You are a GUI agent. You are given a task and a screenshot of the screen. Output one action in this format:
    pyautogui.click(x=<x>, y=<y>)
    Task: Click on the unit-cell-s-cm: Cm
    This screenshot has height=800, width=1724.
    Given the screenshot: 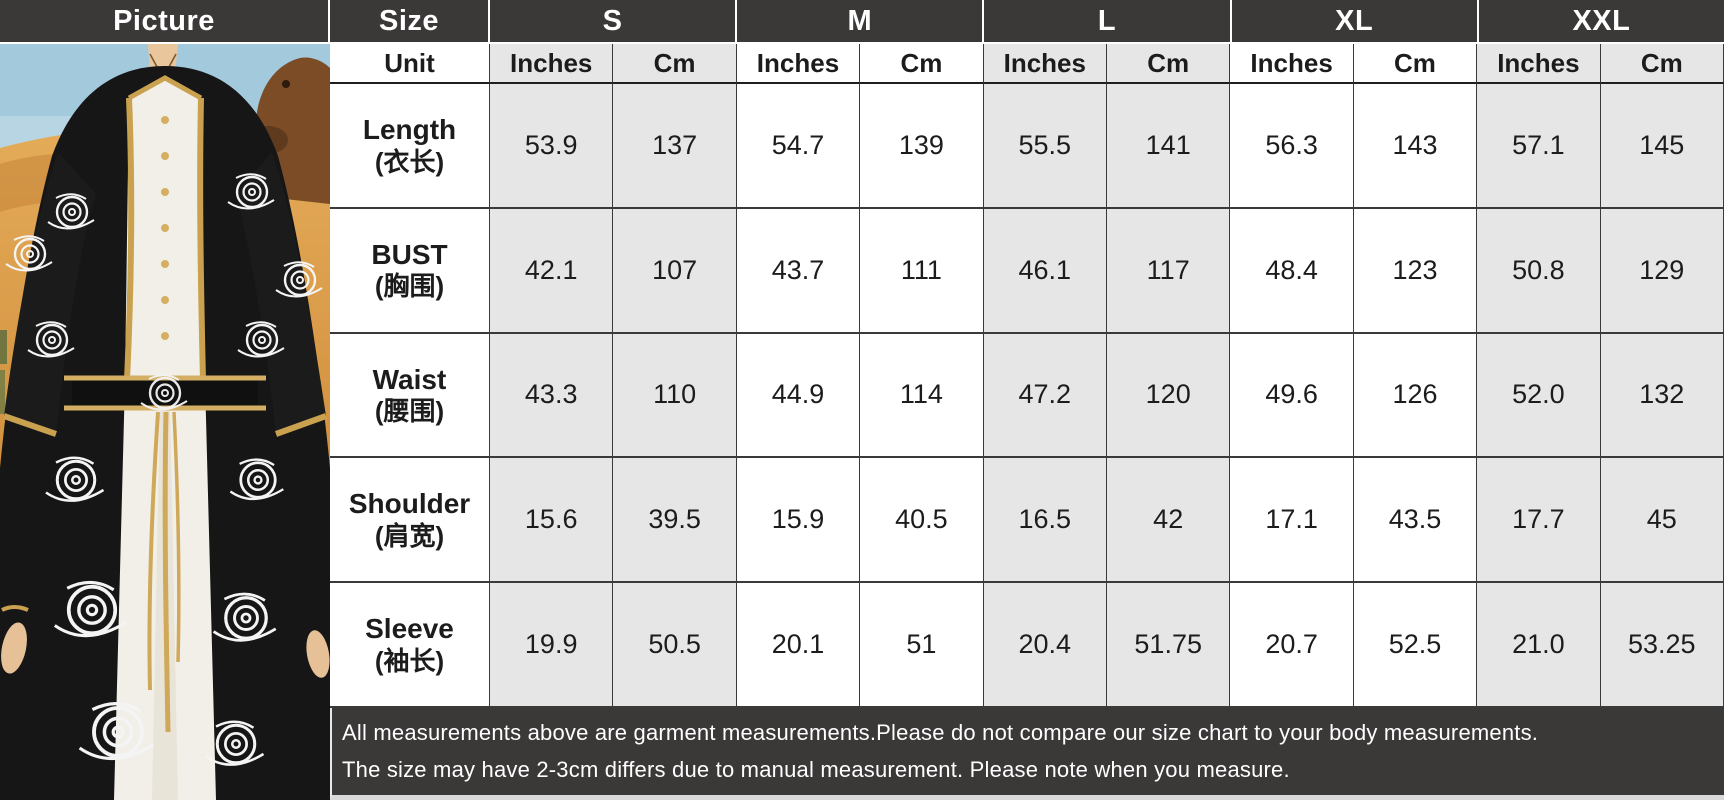 What is the action you would take?
    pyautogui.click(x=675, y=64)
    